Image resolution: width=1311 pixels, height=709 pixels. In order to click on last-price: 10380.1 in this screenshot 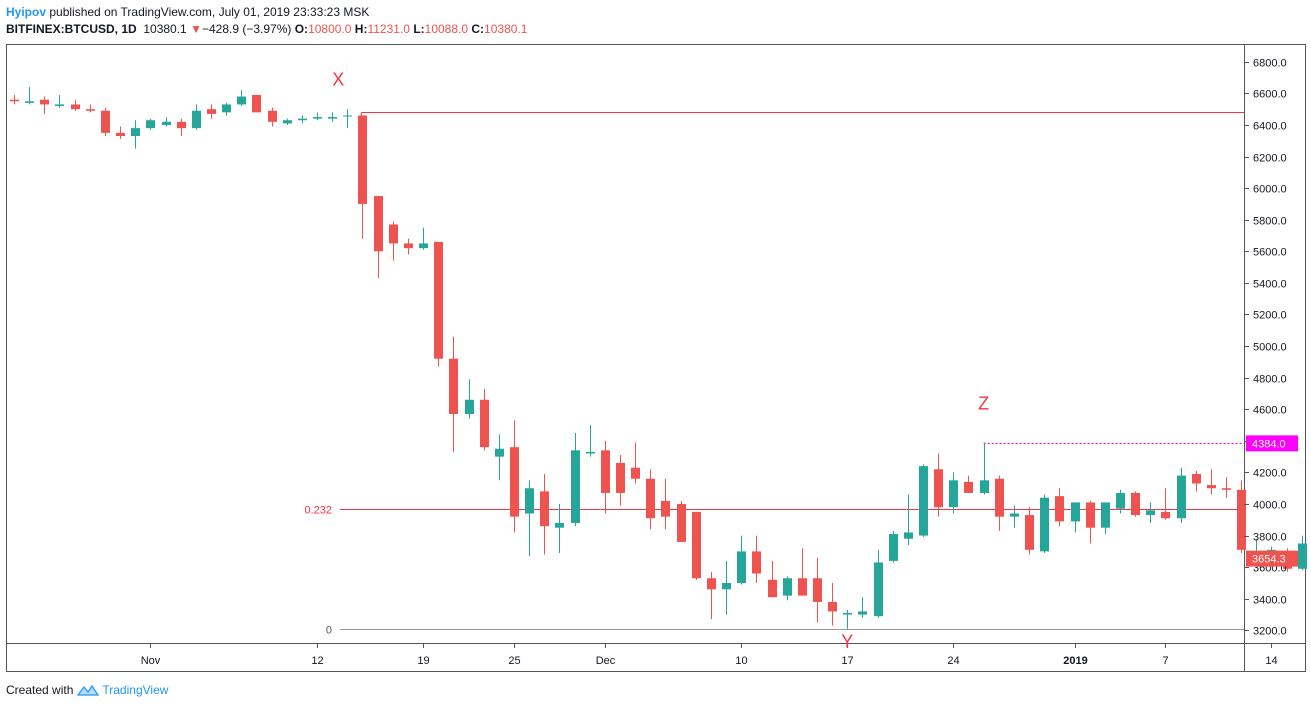, I will do `click(165, 29)`.